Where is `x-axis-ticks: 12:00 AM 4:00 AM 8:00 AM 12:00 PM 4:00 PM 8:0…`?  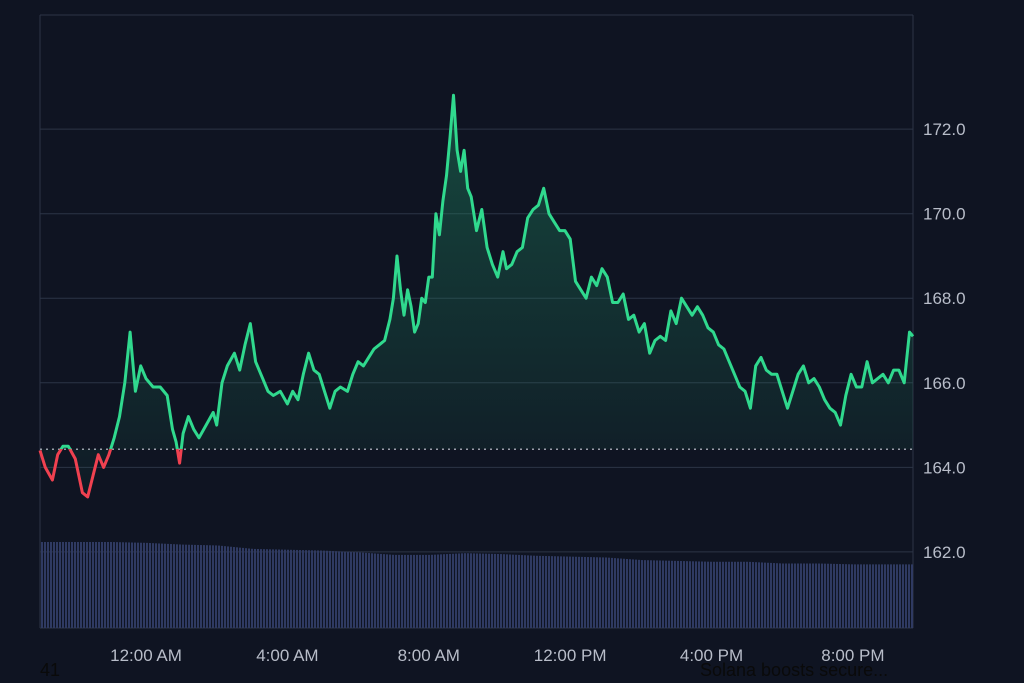
x-axis-ticks: 12:00 AM 4:00 AM 8:00 AM 12:00 PM 4:00 PM 8:0… is located at coordinates (497, 655).